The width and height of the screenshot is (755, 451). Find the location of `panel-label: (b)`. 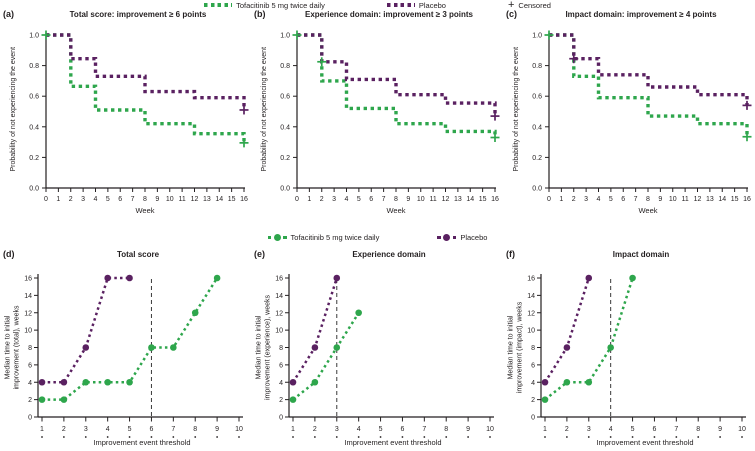

panel-label: (b) is located at coordinates (260, 14).